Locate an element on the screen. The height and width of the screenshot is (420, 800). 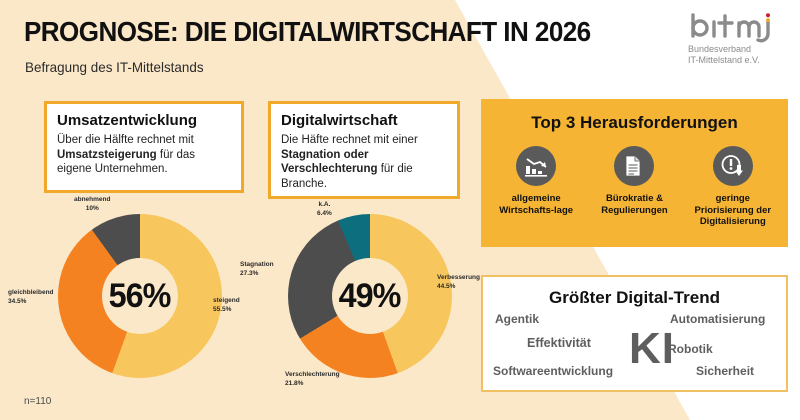
slice-label-abnehmend: abnehmend 10% is located at coordinates (92, 204).